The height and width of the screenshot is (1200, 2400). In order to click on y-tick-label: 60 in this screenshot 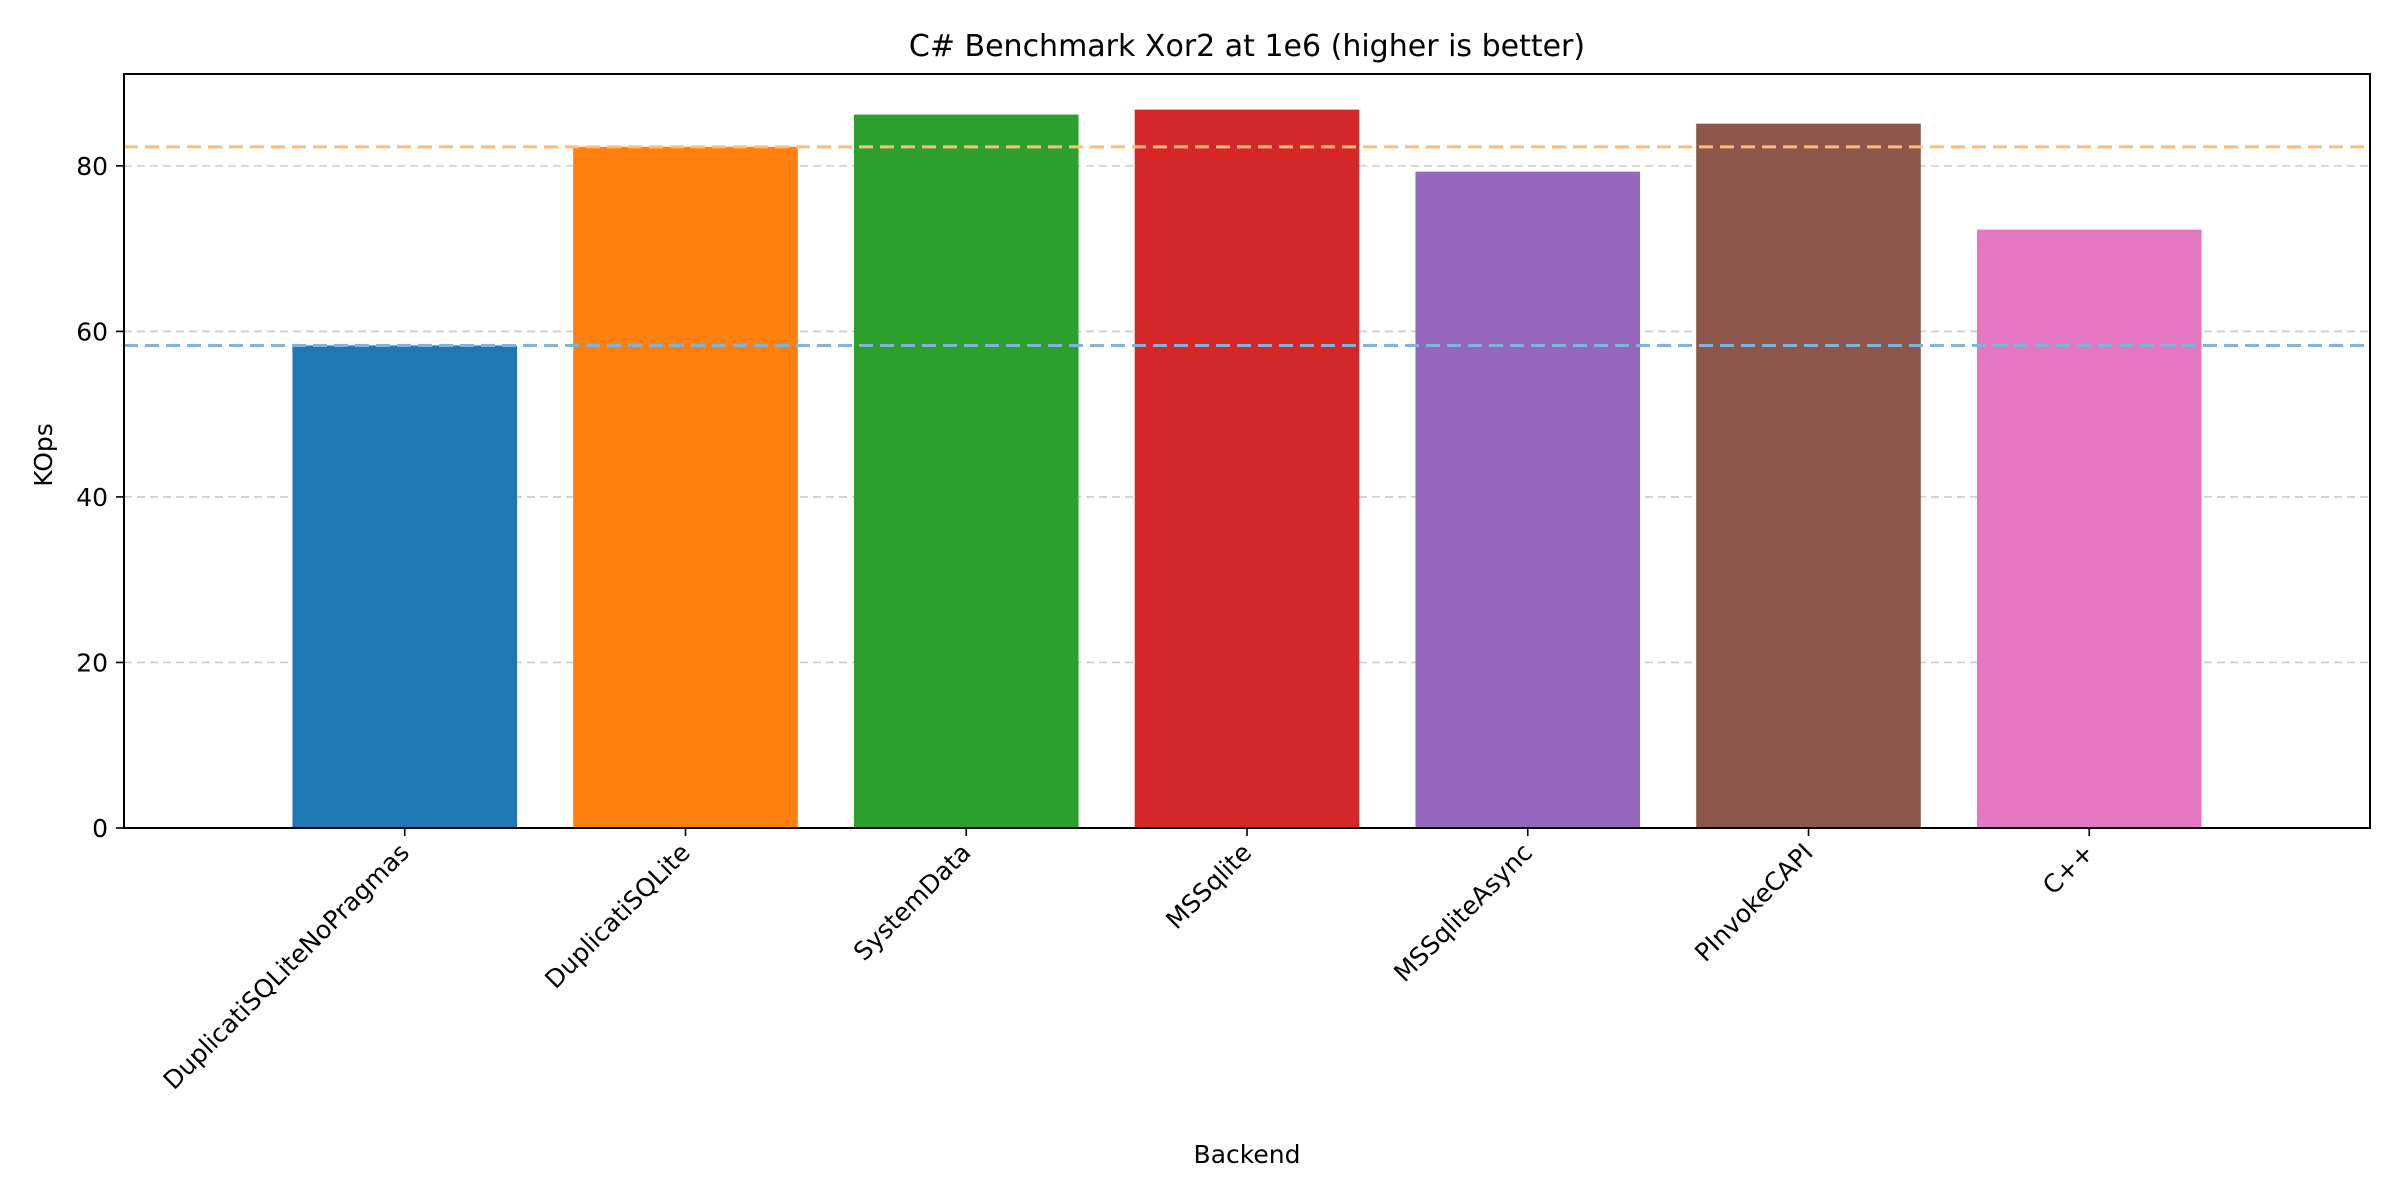, I will do `click(92, 331)`.